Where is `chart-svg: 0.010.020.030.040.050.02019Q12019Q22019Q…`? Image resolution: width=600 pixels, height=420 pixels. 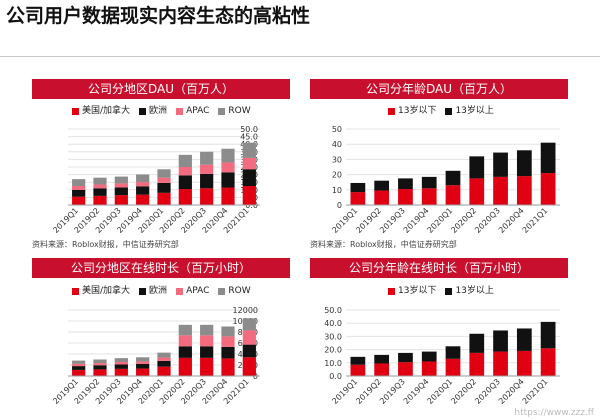 chart-svg: 0.010.020.030.040.050.02019Q12019Q22019Q… is located at coordinates (442, 356).